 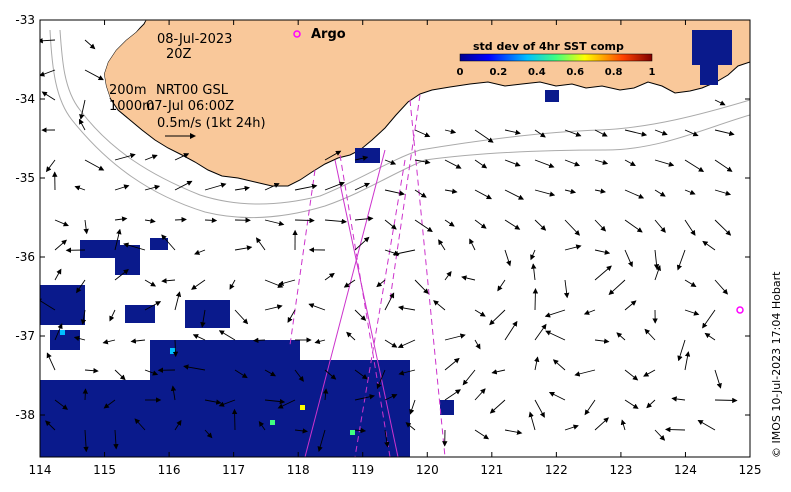 What do you see at coordinates (207, 382) in the screenshot?
I see `sst-highlights` at bounding box center [207, 382].